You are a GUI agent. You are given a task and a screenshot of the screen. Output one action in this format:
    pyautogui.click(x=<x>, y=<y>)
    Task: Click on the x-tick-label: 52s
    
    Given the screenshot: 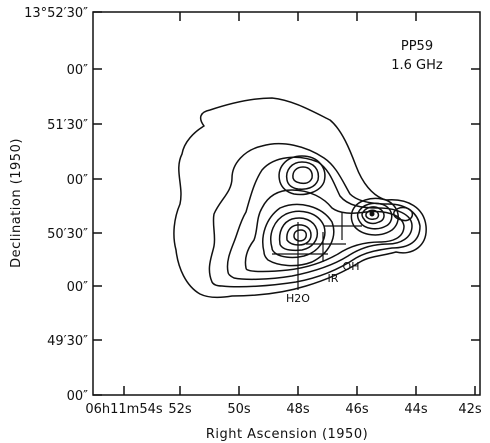 What is the action you would take?
    pyautogui.click(x=180, y=409)
    